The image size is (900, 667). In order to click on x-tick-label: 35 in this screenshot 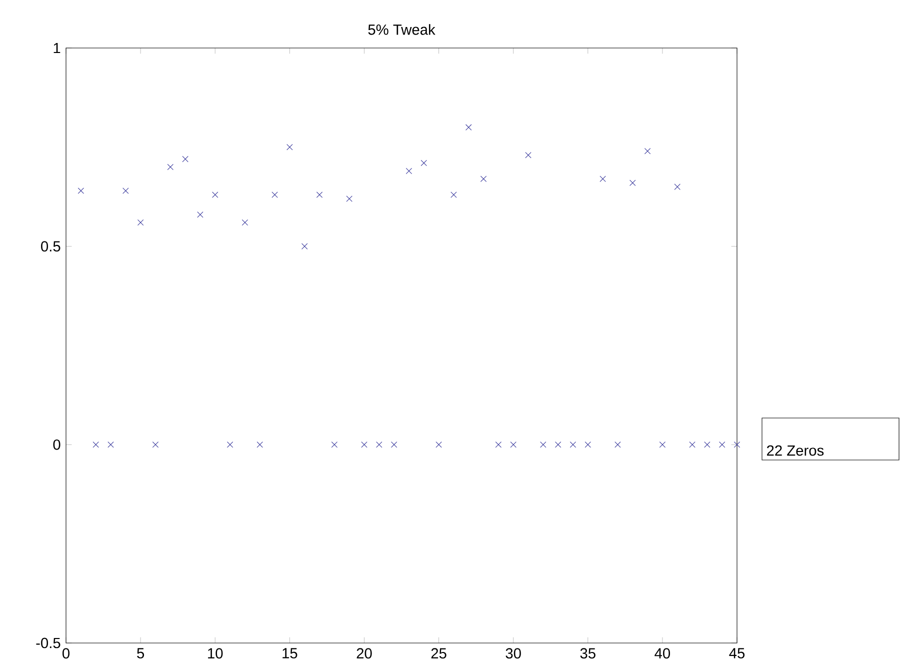, I will do `click(588, 653)`.